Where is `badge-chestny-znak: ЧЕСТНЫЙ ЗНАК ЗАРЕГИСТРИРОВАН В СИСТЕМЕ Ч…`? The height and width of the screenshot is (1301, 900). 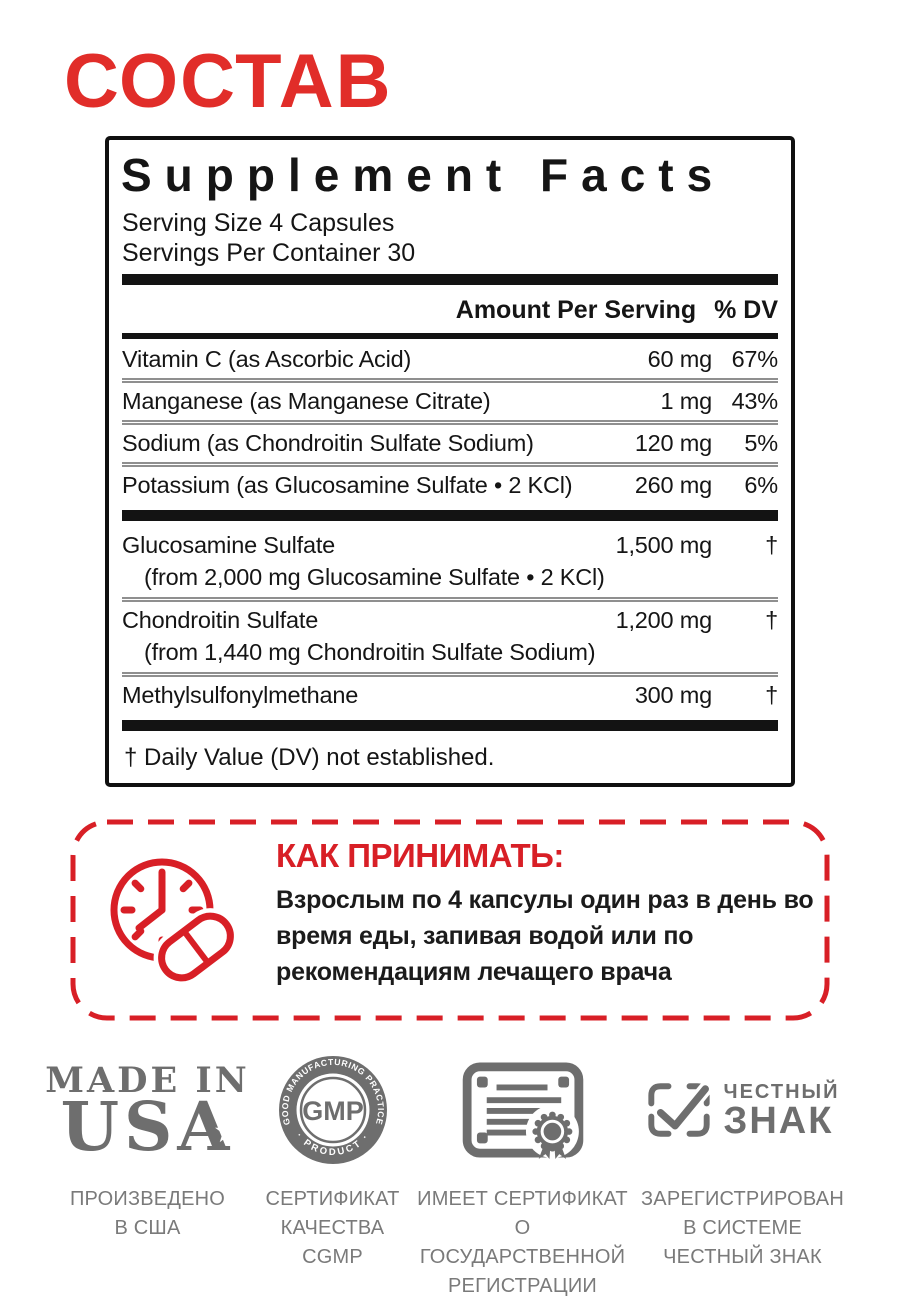 badge-chestny-znak: ЧЕСТНЫЙ ЗНАК ЗАРЕГИСТРИРОВАН В СИСТЕМЕ Ч… is located at coordinates (742, 1161).